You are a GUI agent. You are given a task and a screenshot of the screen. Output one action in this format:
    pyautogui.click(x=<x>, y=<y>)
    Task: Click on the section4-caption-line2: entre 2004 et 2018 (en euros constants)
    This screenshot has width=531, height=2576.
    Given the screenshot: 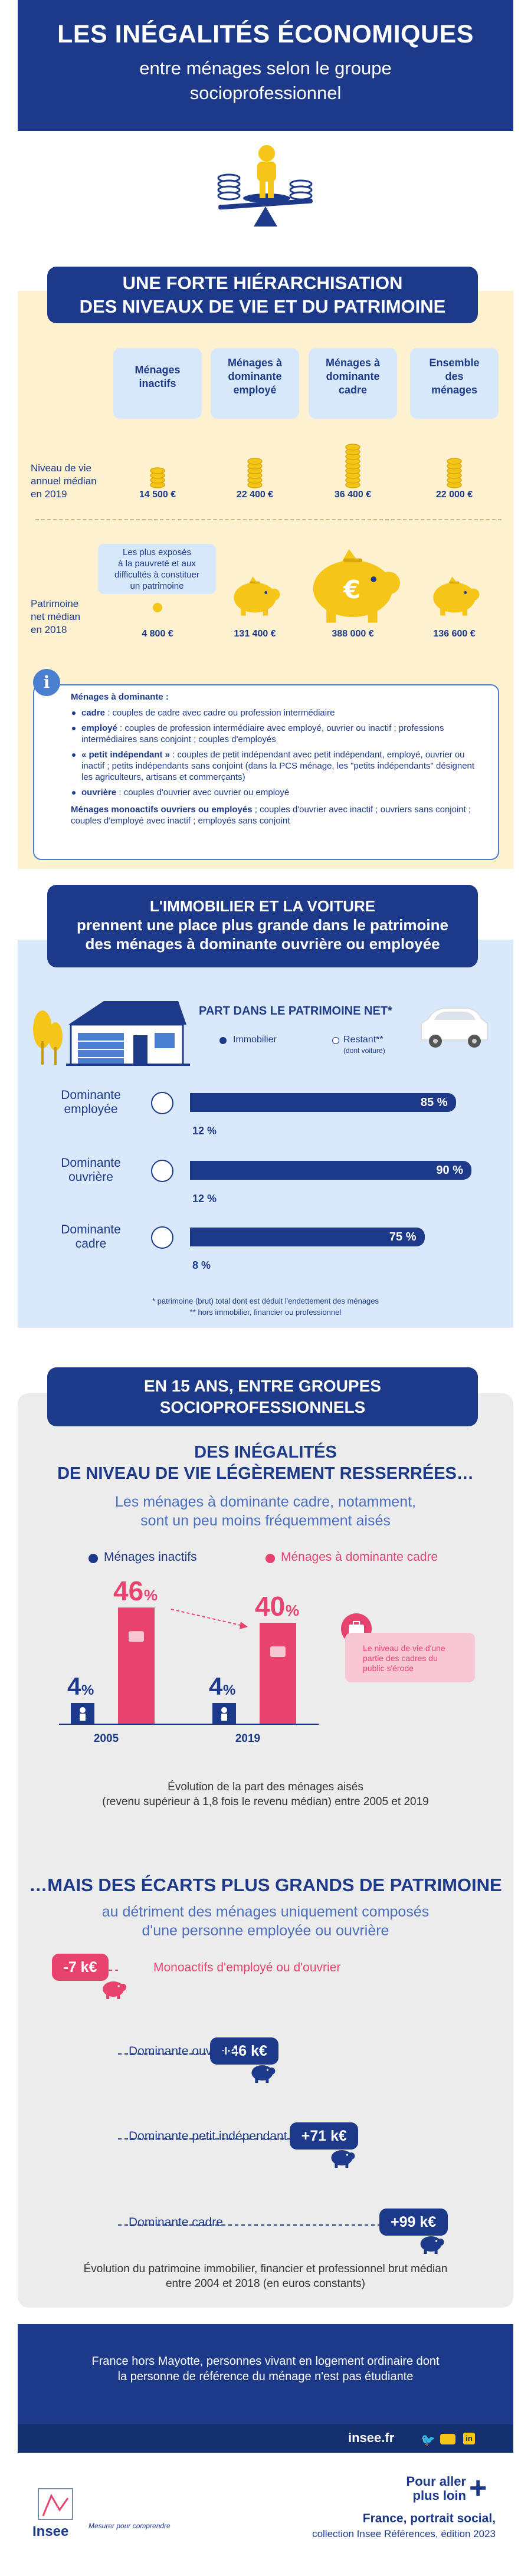 What is the action you would take?
    pyautogui.click(x=265, y=2284)
    